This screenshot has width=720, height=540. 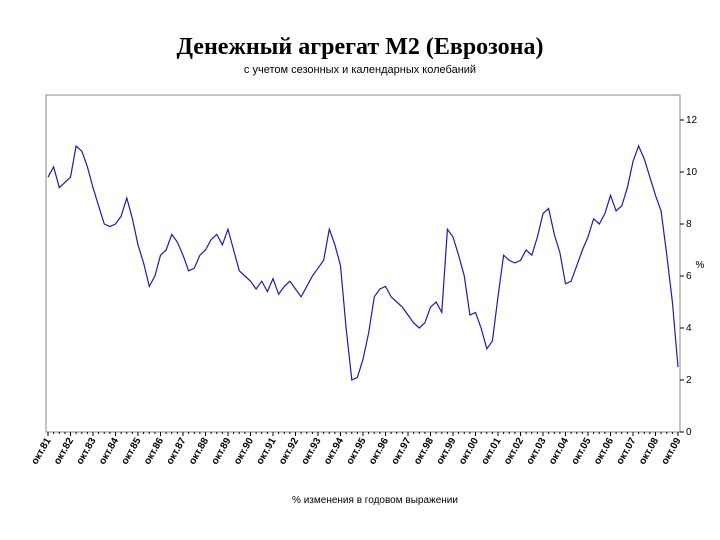 I want to click on x-axis-label: % изменения в годовом выражении, so click(x=375, y=500).